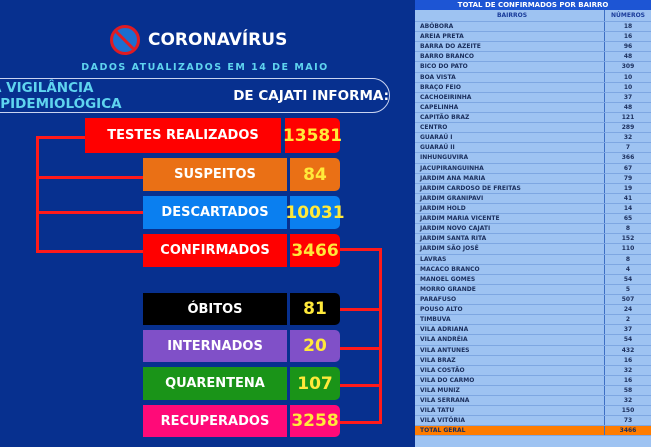  What do you see at coordinates (510, 178) in the screenshot?
I see `neighborhood-name: JARDIM ANA MARIA` at bounding box center [510, 178].